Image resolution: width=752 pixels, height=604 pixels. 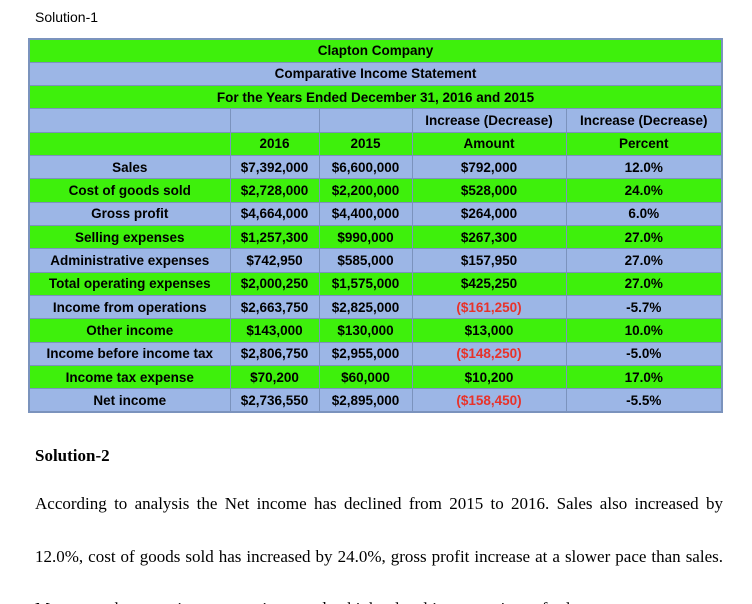 I want to click on value-cell-2016: $2,806,750, so click(x=274, y=353).